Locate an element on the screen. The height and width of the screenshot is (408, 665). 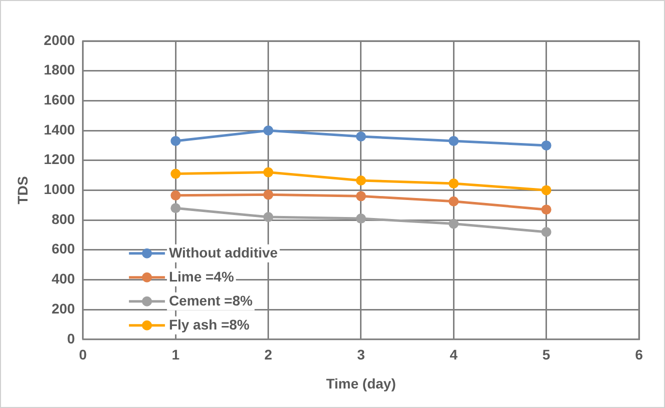
x-tick-label: 5 is located at coordinates (546, 354).